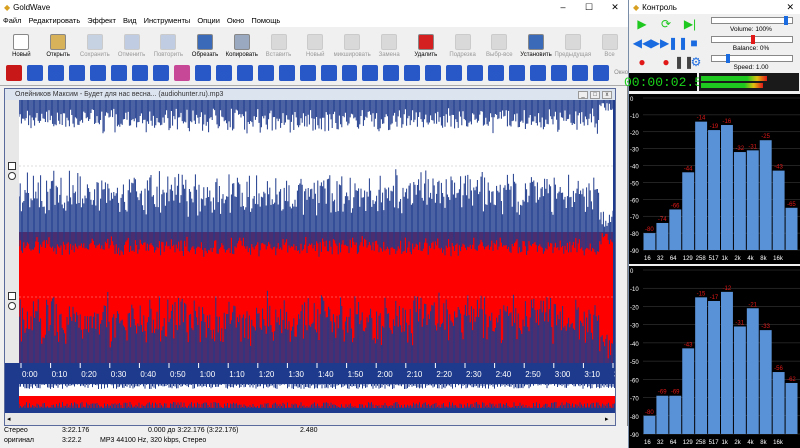  Describe the element at coordinates (660, 43) in the screenshot. I see `fast-forward-icon: ▶▶` at that location.